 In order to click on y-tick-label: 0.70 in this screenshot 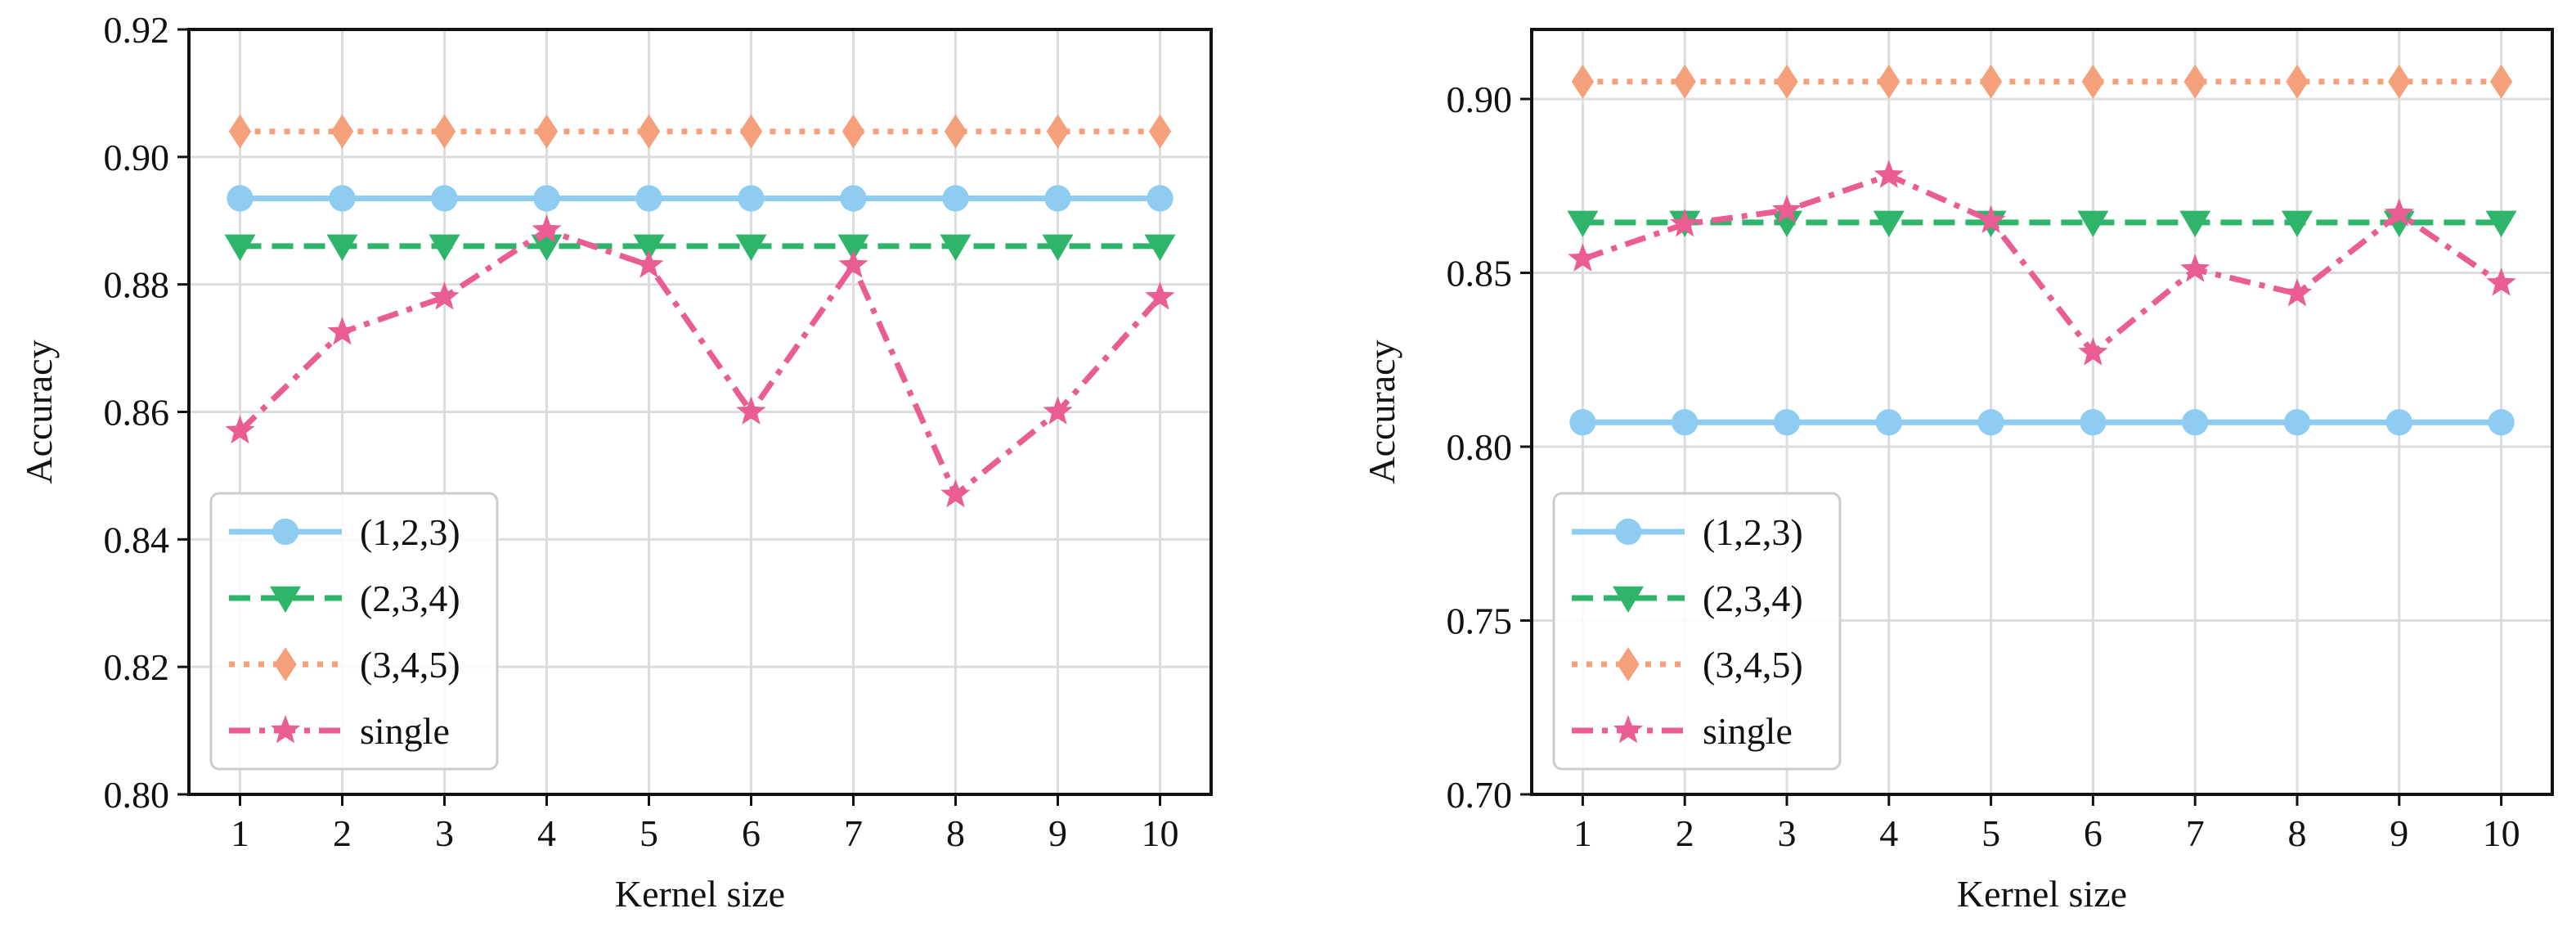, I will do `click(1480, 795)`.